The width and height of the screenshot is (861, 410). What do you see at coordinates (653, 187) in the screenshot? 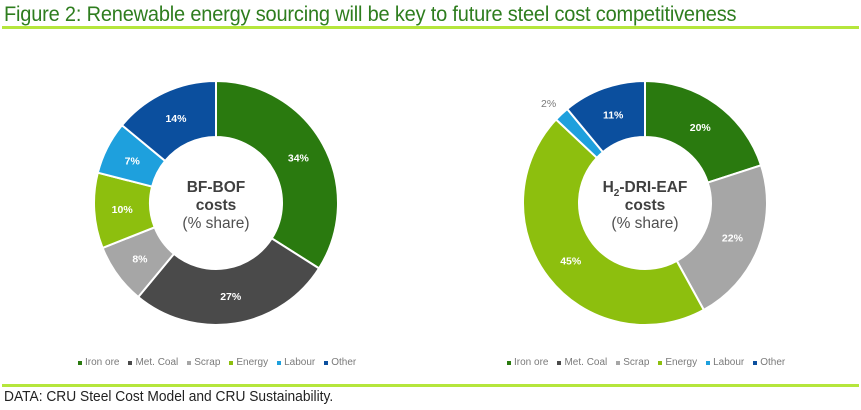
I see `center-title-rest: -DRI-EAF` at bounding box center [653, 187].